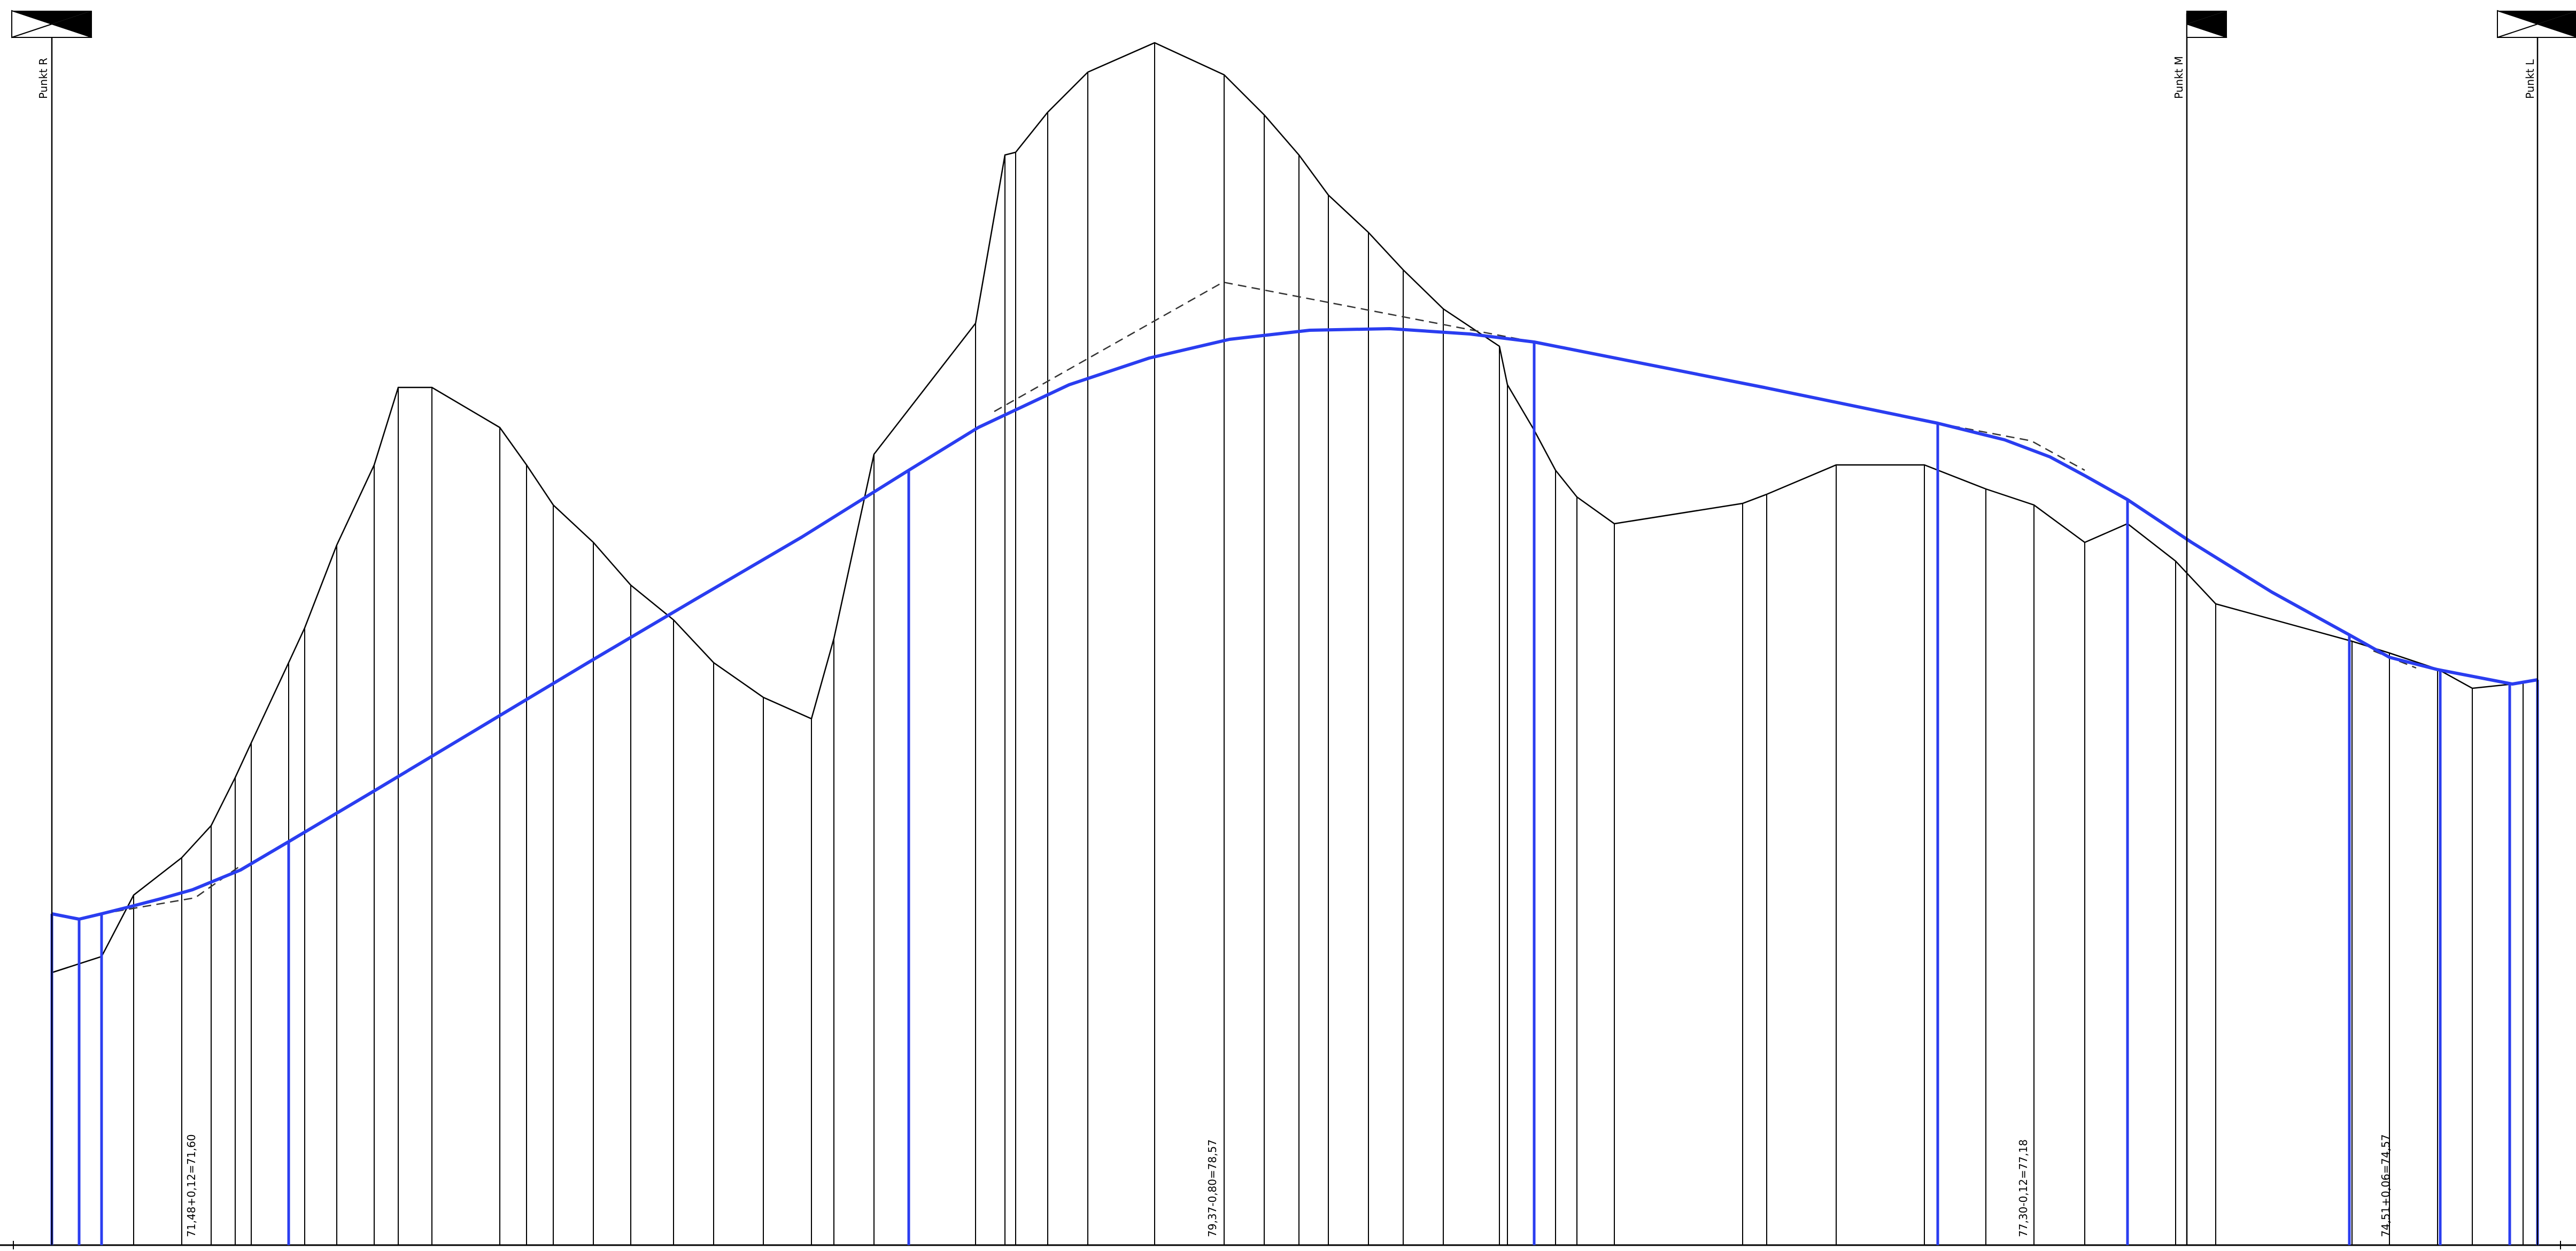 The image size is (2576, 1251). I want to click on elevation-label: 74,51+0,06=74,57, so click(2385, 1186).